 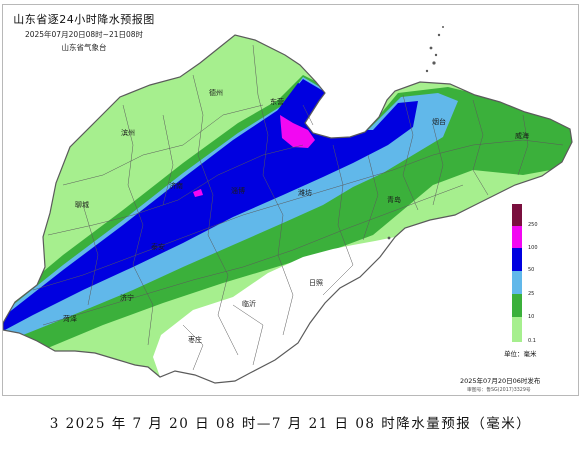 I want to click on no-rain-area, so click(x=274, y=310).